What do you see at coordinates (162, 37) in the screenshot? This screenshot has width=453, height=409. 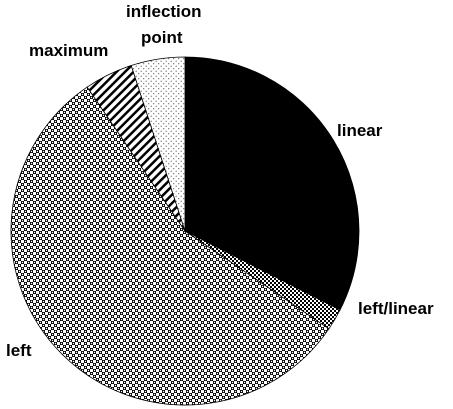 I see `slice-label-inflection-line2: point` at bounding box center [162, 37].